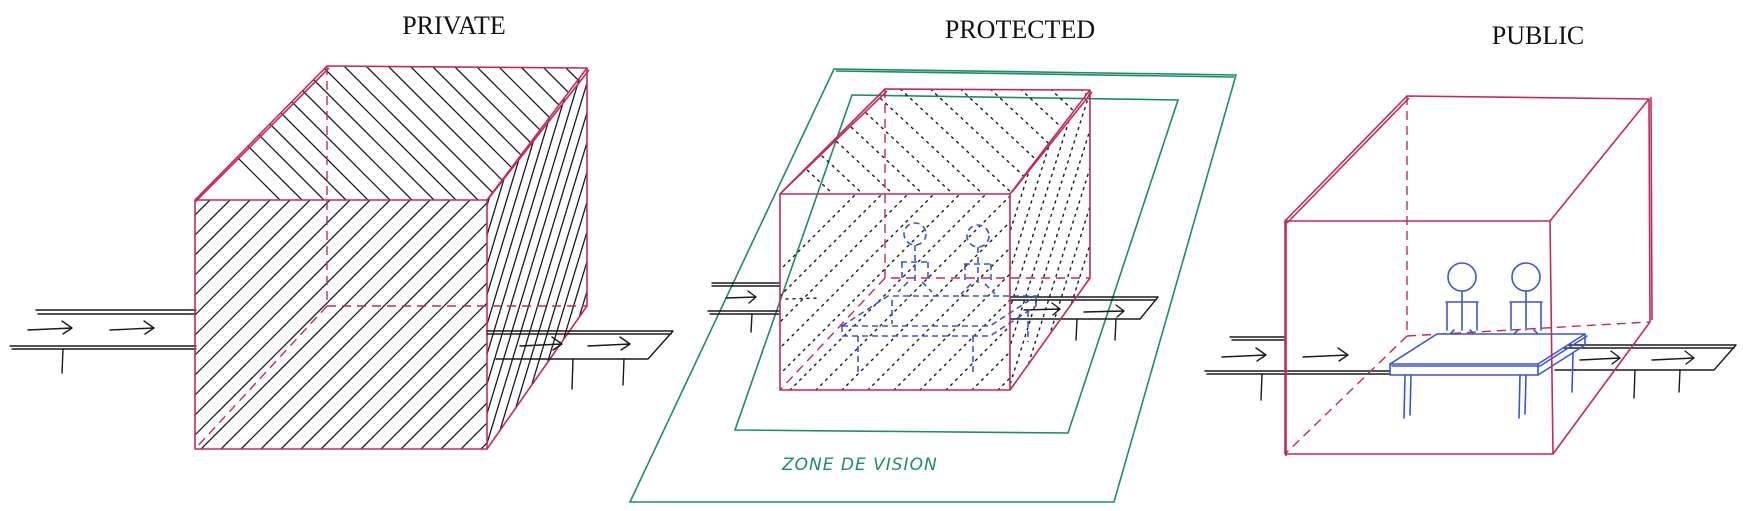  I want to click on public-box-back, so click(1467, 275).